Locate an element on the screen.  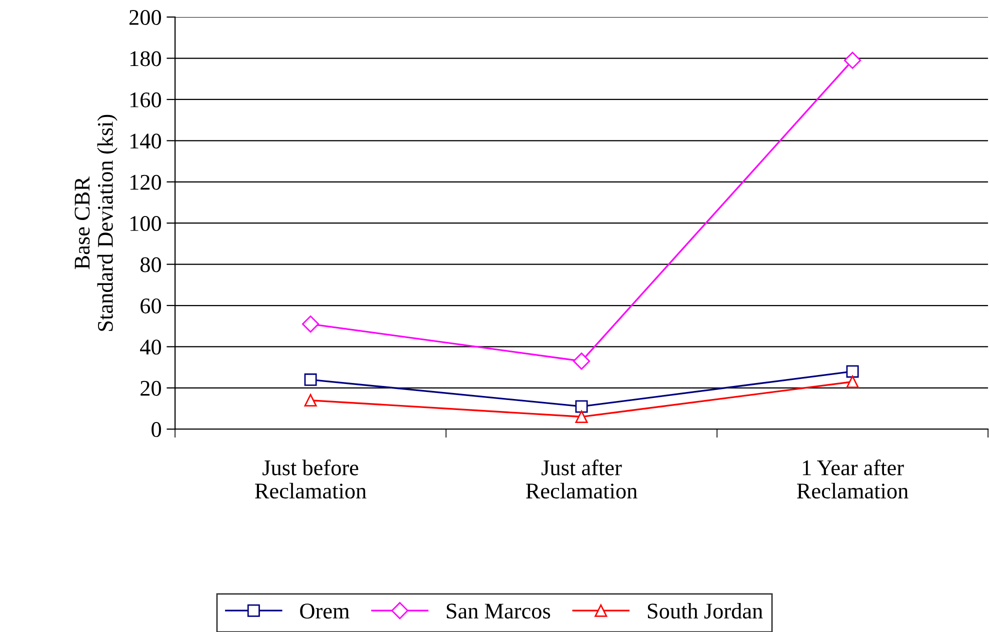
y-tick-label: 120 is located at coordinates (146, 182).